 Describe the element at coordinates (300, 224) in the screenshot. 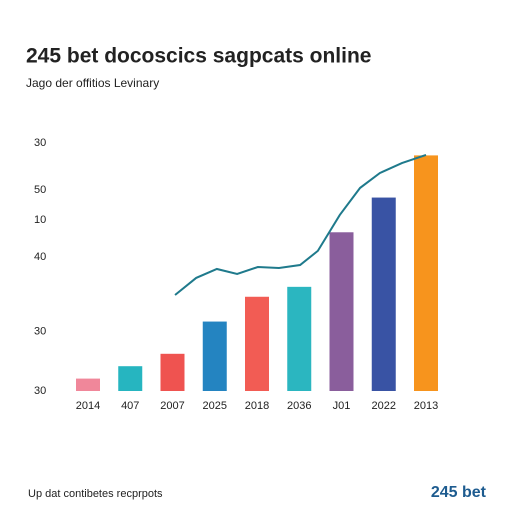

I see `trend-line` at that location.